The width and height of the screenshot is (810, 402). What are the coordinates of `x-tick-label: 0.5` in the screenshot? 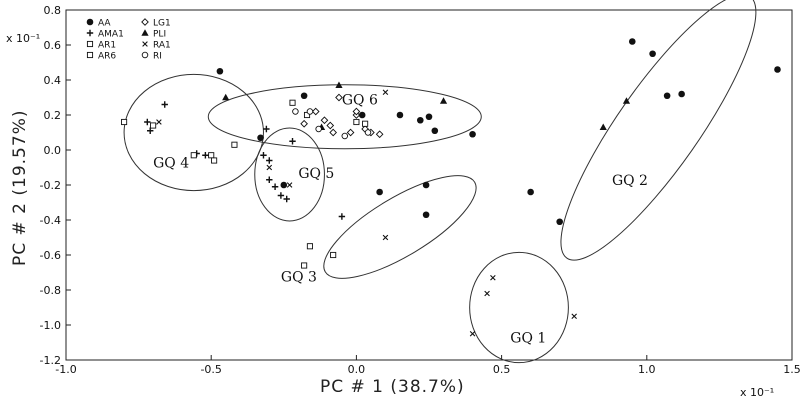 It's located at (502, 369).